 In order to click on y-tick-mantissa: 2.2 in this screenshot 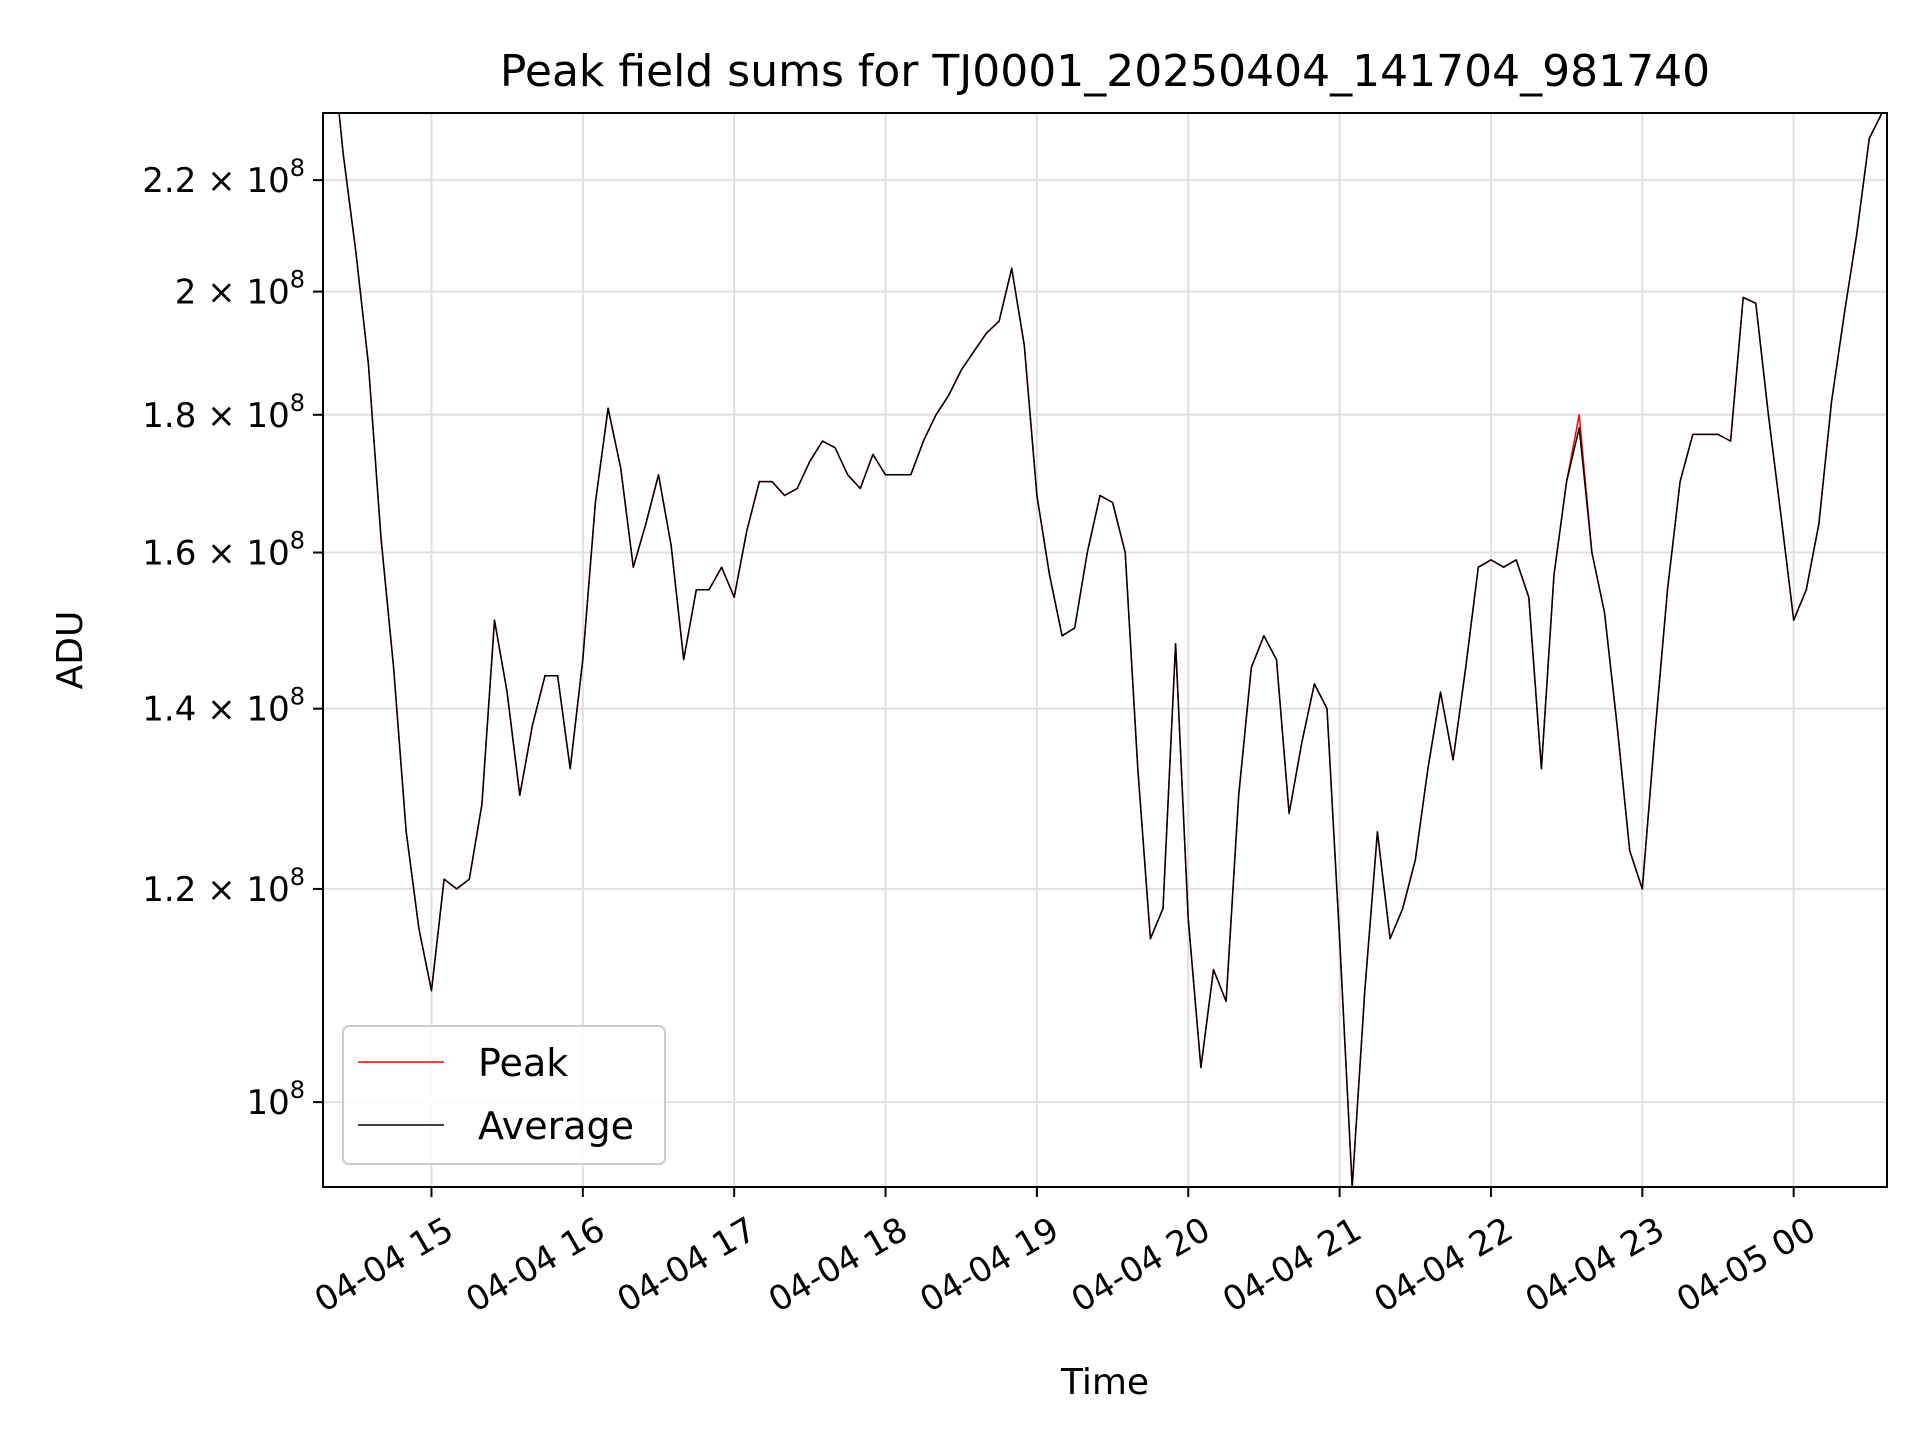, I will do `click(169, 181)`.